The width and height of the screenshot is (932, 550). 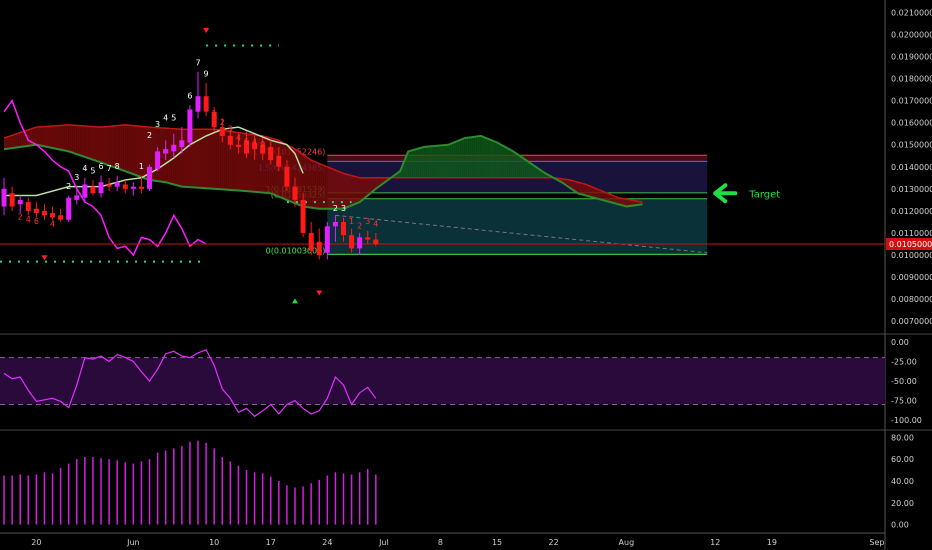 I want to click on x-tick-label: 22, so click(x=554, y=542).